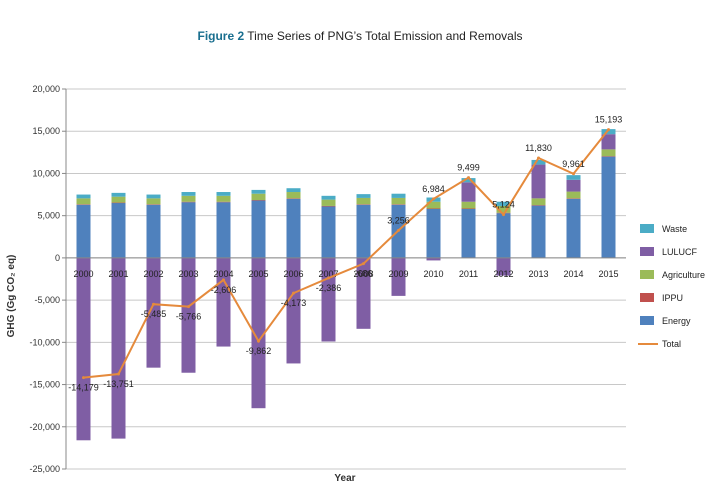  What do you see at coordinates (44, 342) in the screenshot?
I see `y-tick-label: -10,000` at bounding box center [44, 342].